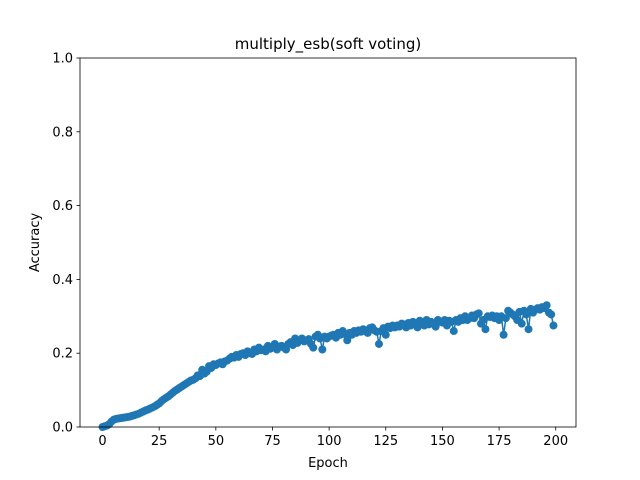 This screenshot has width=640, height=480. Describe the element at coordinates (555, 441) in the screenshot. I see `x-tick-label: 200` at that location.